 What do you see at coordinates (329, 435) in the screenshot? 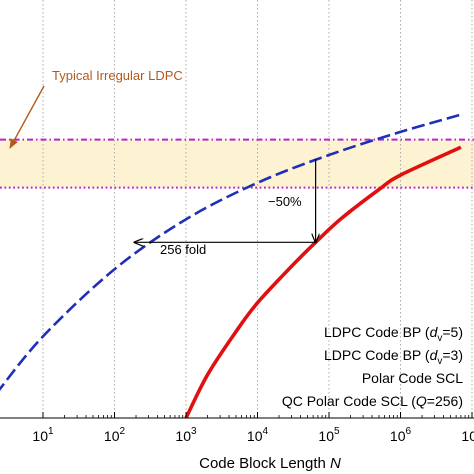
I see `x-tick-label-5: 10⁵` at bounding box center [329, 435].